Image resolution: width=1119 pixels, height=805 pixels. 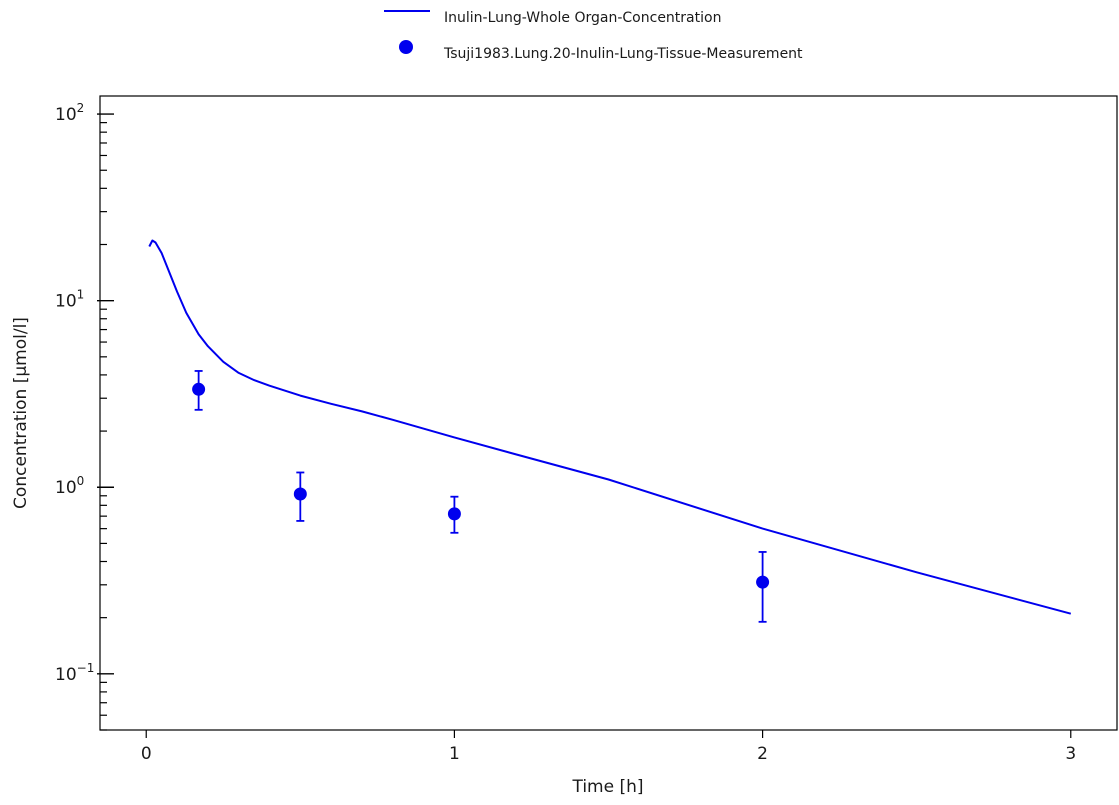 What do you see at coordinates (84, 393) in the screenshot?
I see `y-major-ticks: 10⁻¹ 10⁰ 10¹ 10²` at bounding box center [84, 393].